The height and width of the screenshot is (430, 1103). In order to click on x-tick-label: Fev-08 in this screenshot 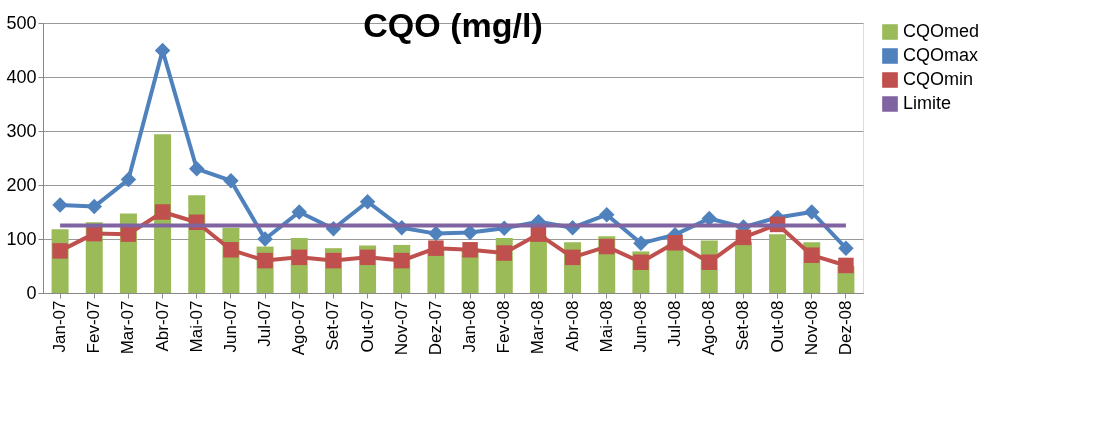, I will do `click(504, 327)`.